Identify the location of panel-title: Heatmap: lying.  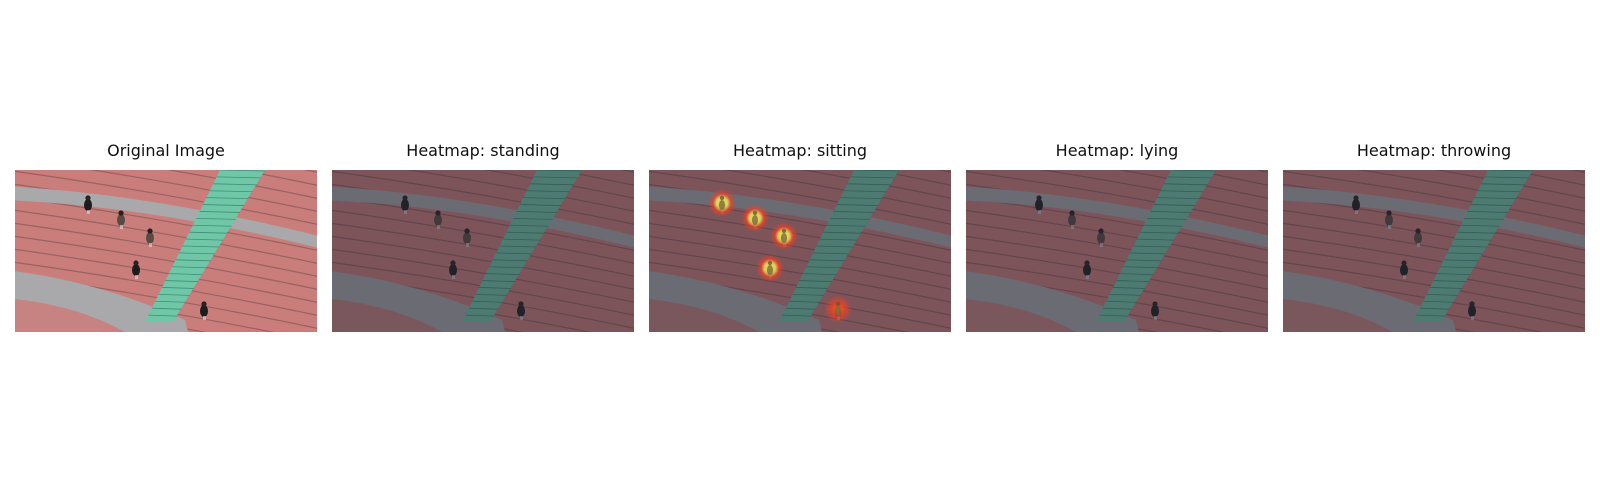
(1117, 150).